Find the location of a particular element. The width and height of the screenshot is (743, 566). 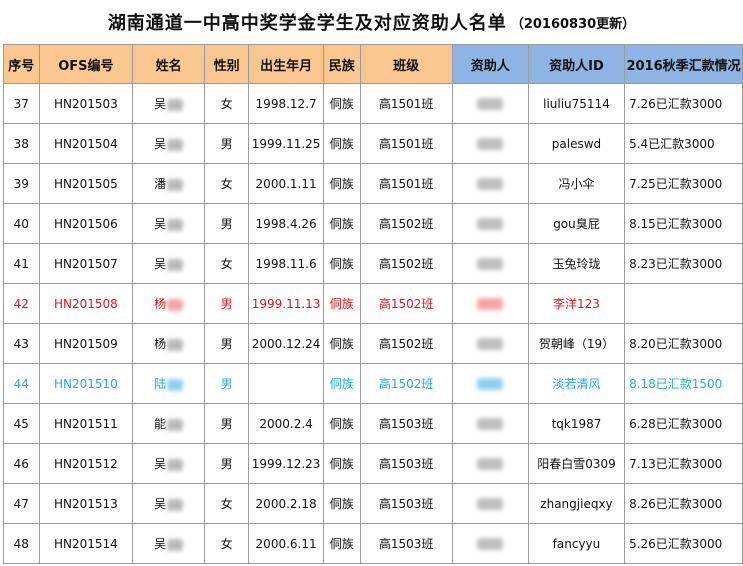

cell-ofs-id-text: HN201504 is located at coordinates (85, 143).